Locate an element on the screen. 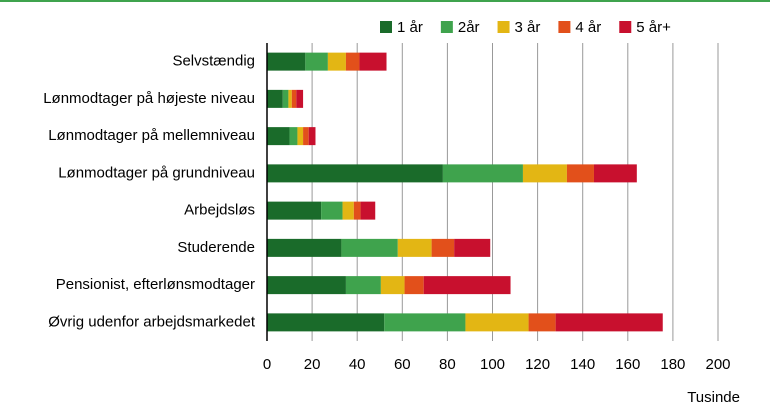 Image resolution: width=770 pixels, height=407 pixels. x-tick-label: 160 is located at coordinates (627, 364).